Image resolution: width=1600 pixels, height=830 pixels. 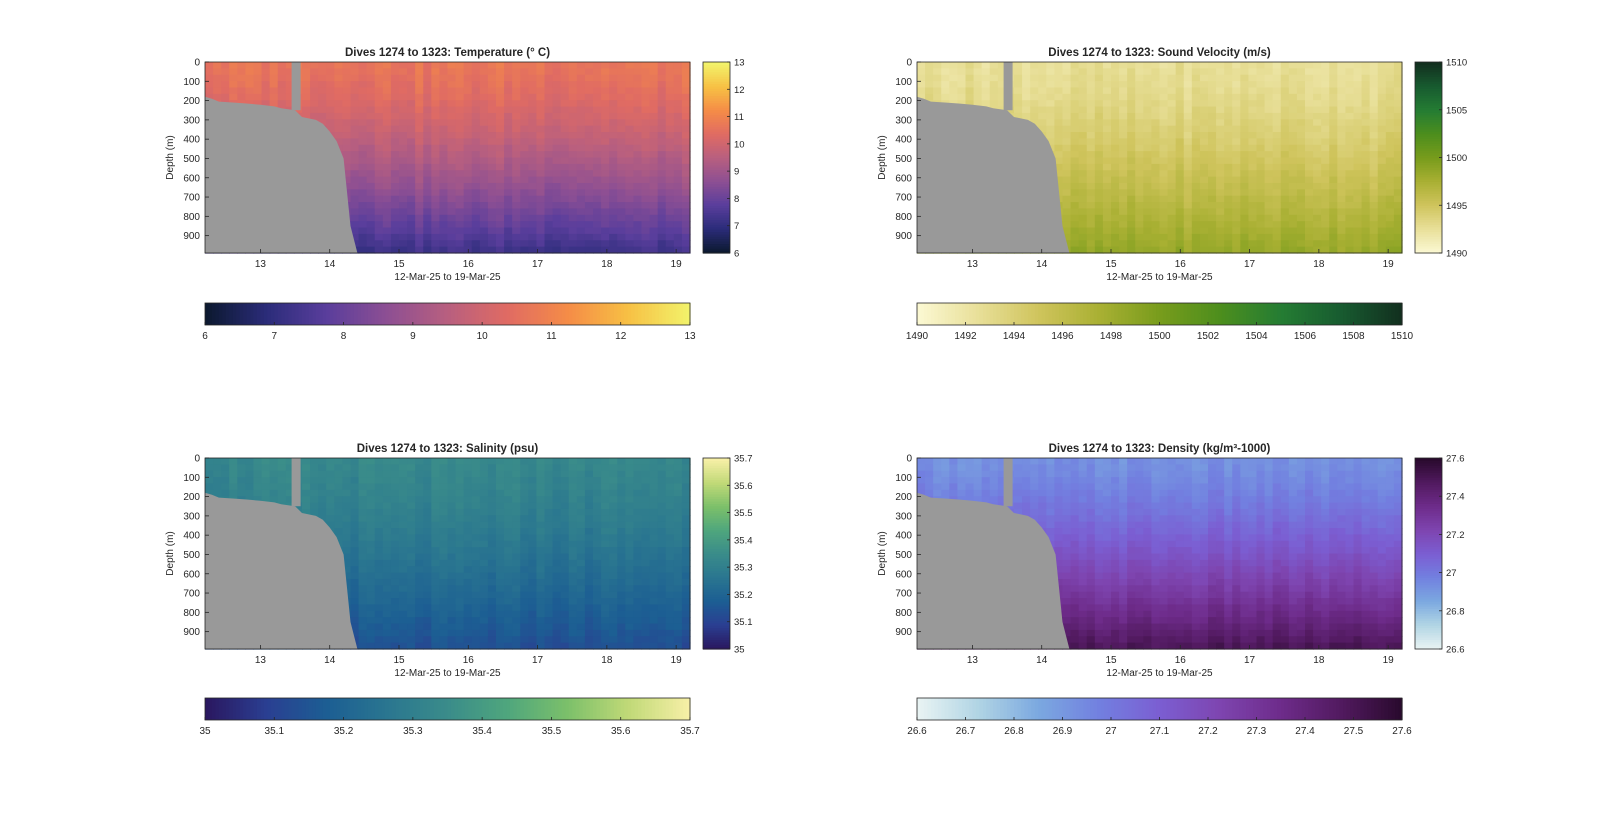 I want to click on y-tick-label: 600, so click(x=191, y=178).